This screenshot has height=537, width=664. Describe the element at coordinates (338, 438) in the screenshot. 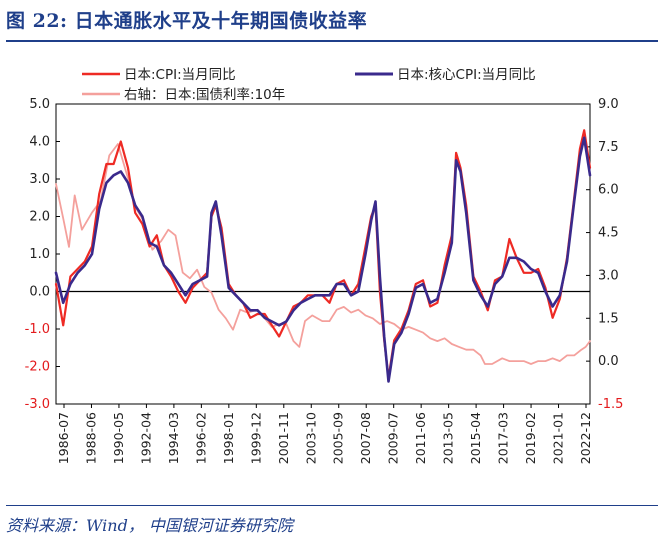

I see `x-tick-label: 2005-09` at that location.